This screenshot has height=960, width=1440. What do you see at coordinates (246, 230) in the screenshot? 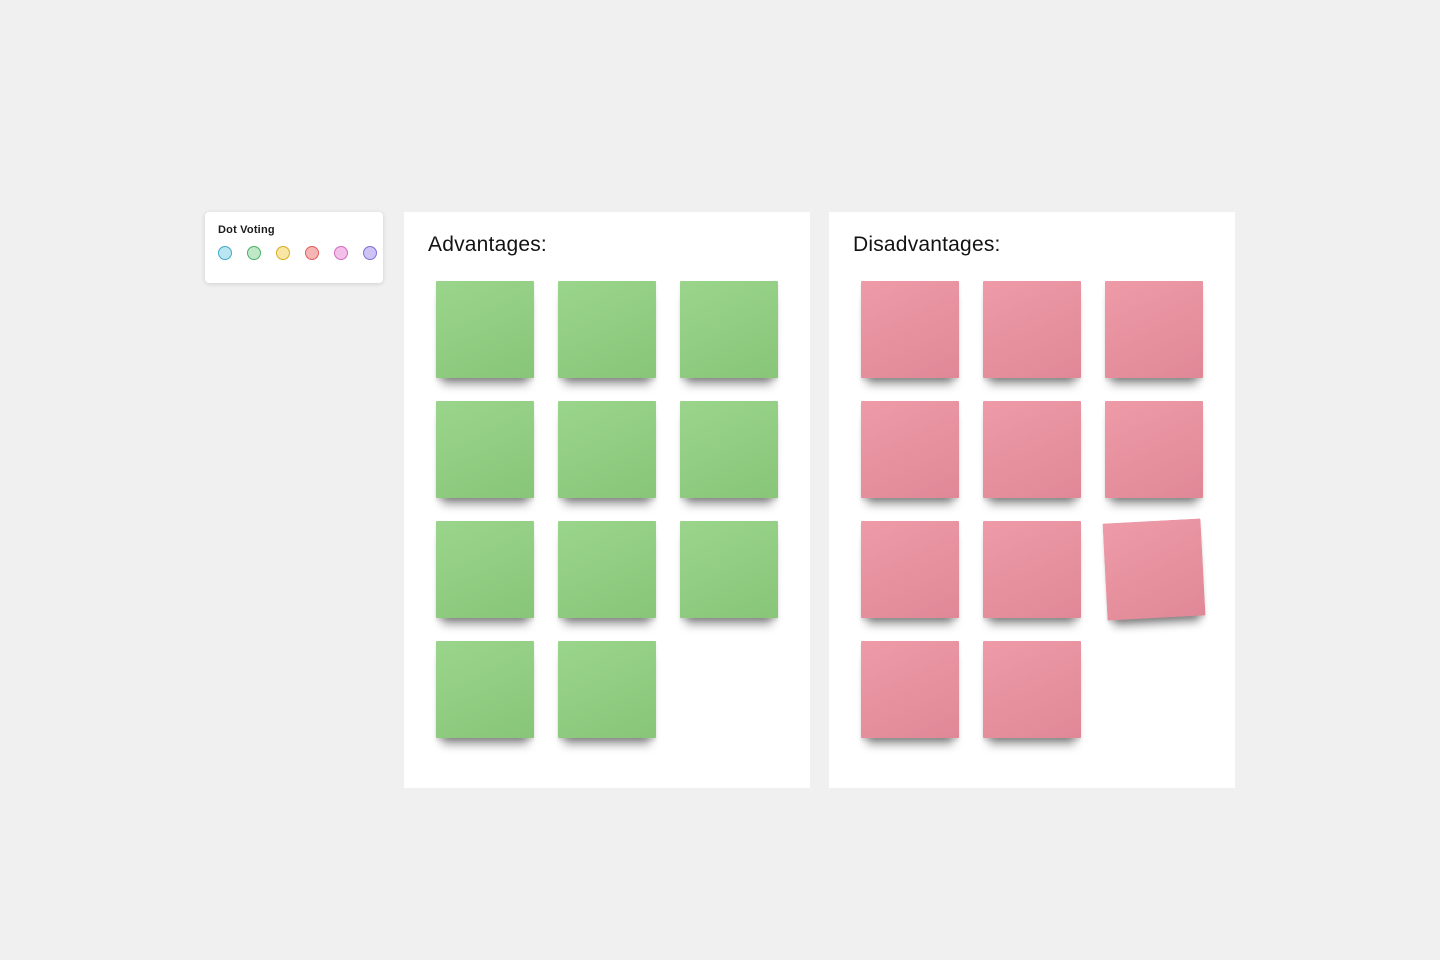
I see `dot-voting-title: Dot Voting` at bounding box center [246, 230].